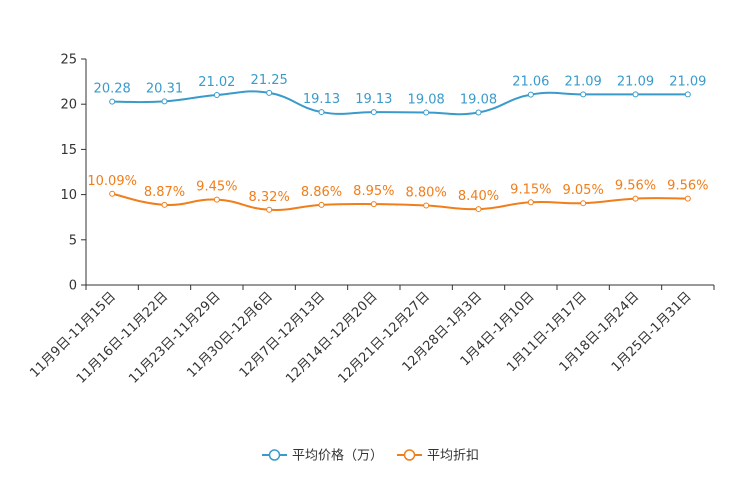 The height and width of the screenshot is (496, 744). I want to click on data-label: 21.02, so click(216, 82).